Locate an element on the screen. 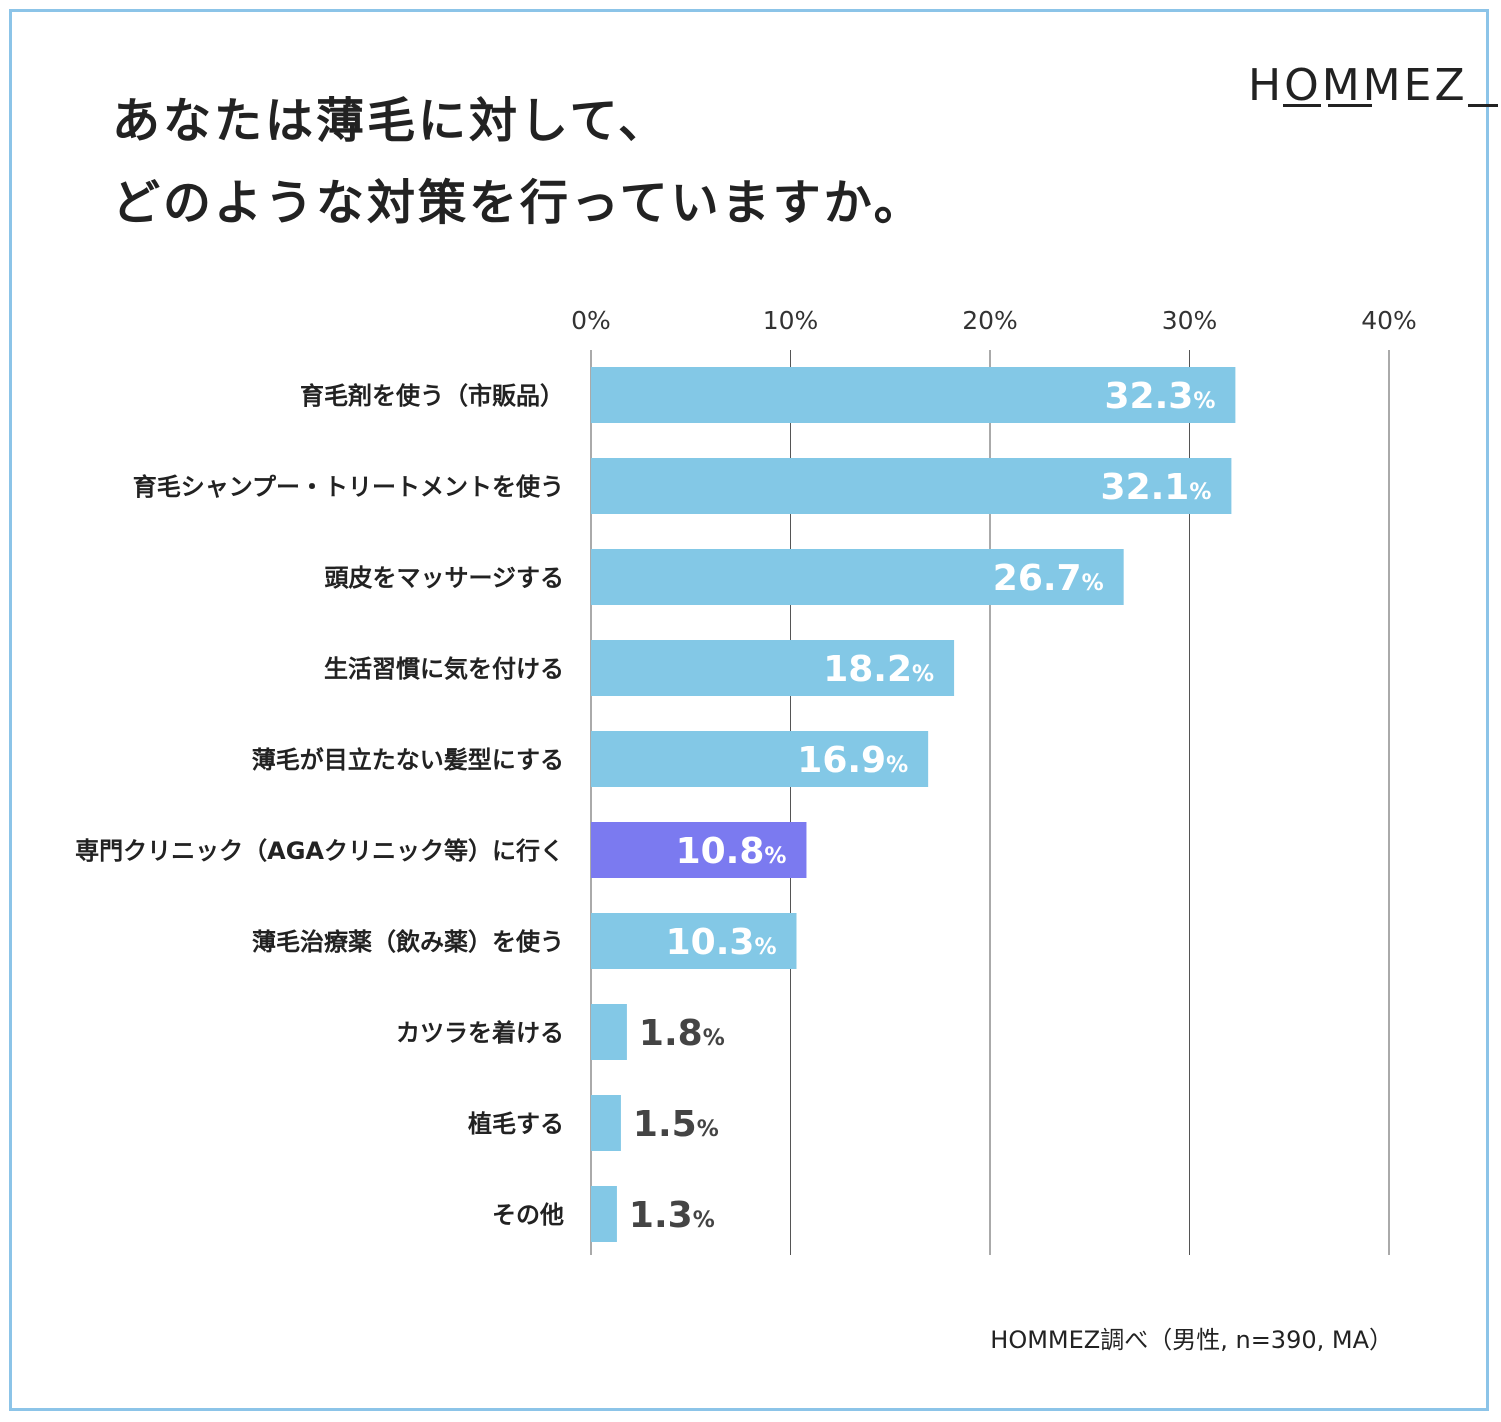  category-label: 薄毛治療薬（飲み薬）を使う is located at coordinates (408, 942).